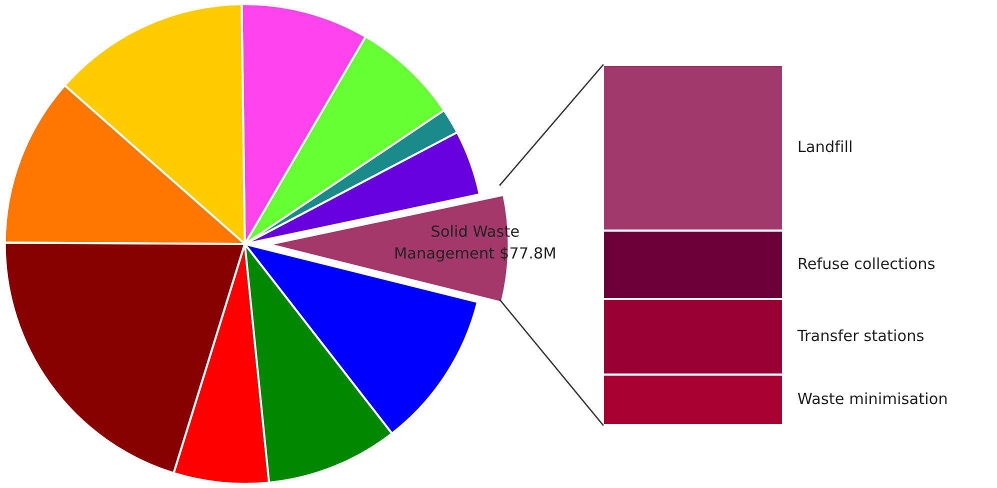 The image size is (997, 488). Describe the element at coordinates (825, 146) in the screenshot. I see `series-label: Landfill` at that location.